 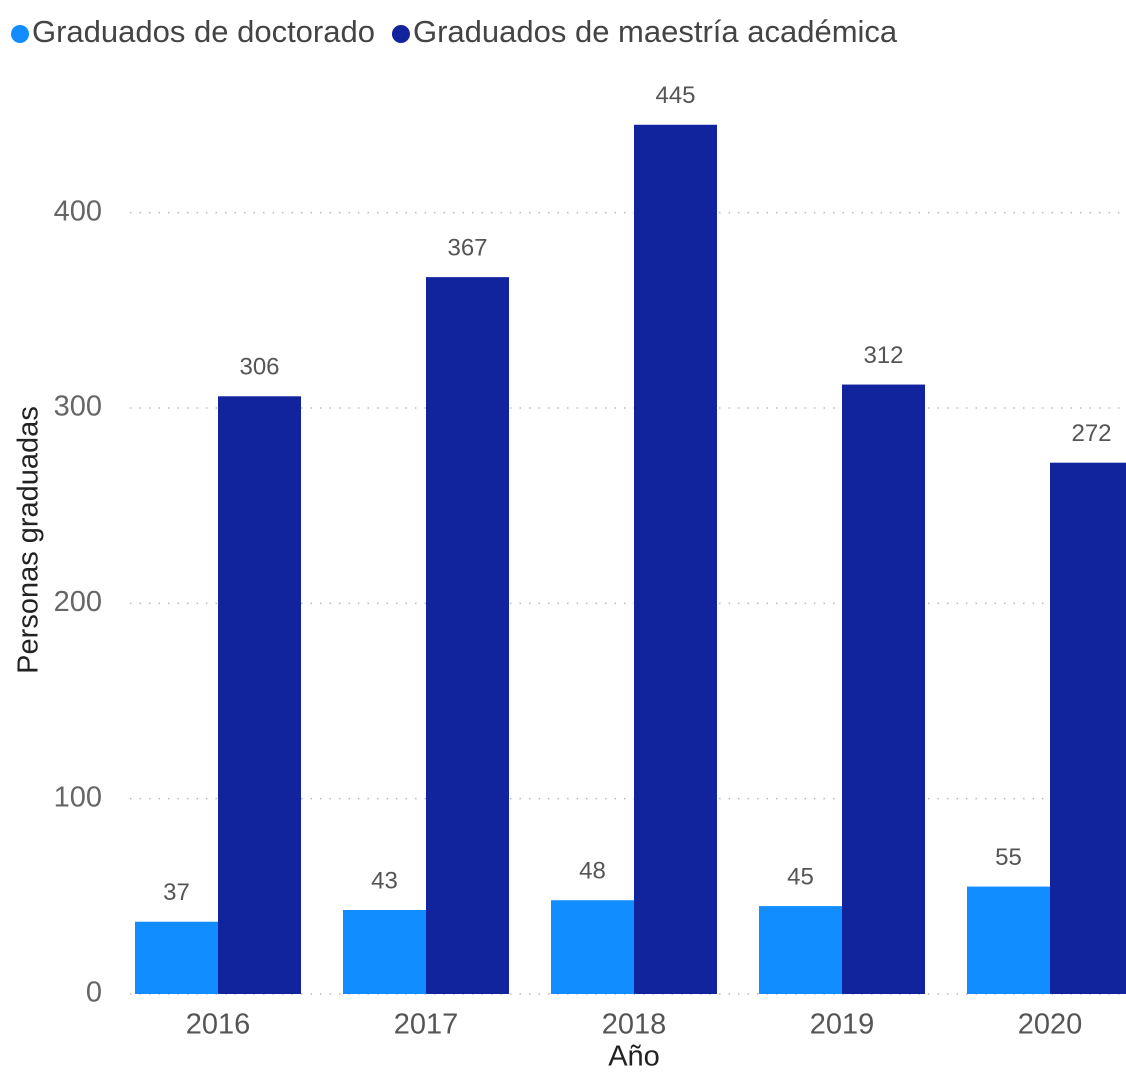 I want to click on legend-label: Graduados de doctorado, so click(x=203, y=31).